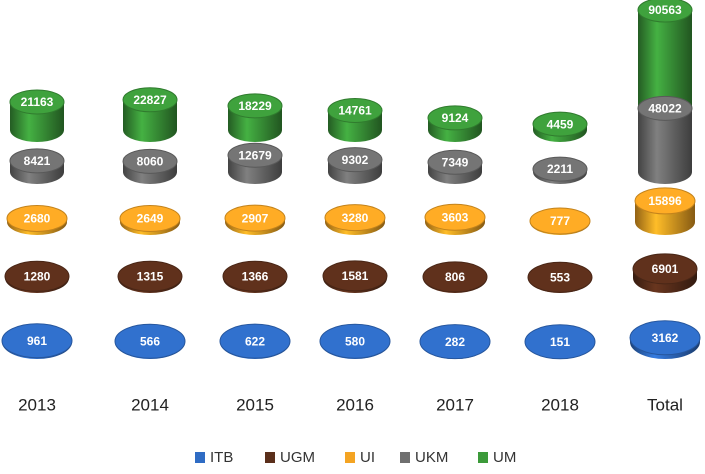  I want to click on value-label: 9124, so click(455, 118).